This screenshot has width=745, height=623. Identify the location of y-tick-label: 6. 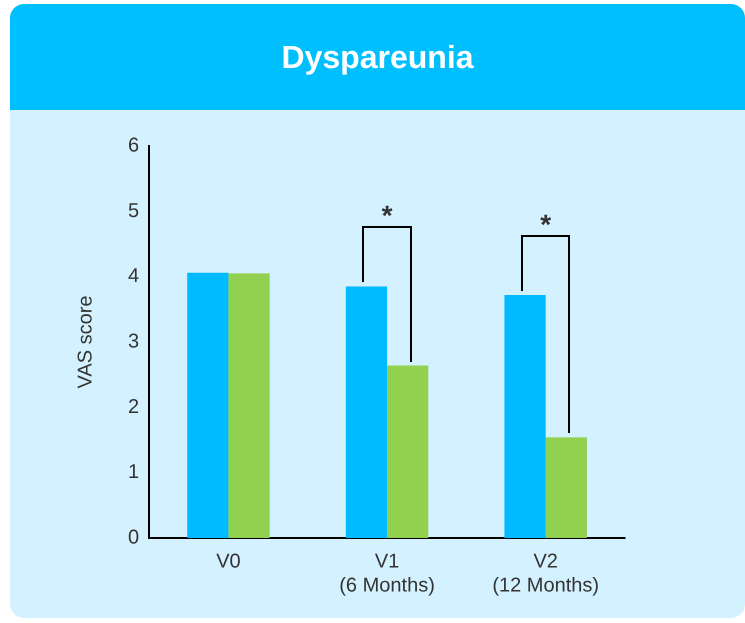
(134, 145).